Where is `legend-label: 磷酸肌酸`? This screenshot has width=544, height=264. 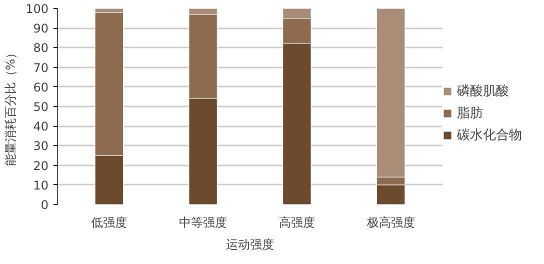 legend-label: 磷酸肌酸 is located at coordinates (483, 91).